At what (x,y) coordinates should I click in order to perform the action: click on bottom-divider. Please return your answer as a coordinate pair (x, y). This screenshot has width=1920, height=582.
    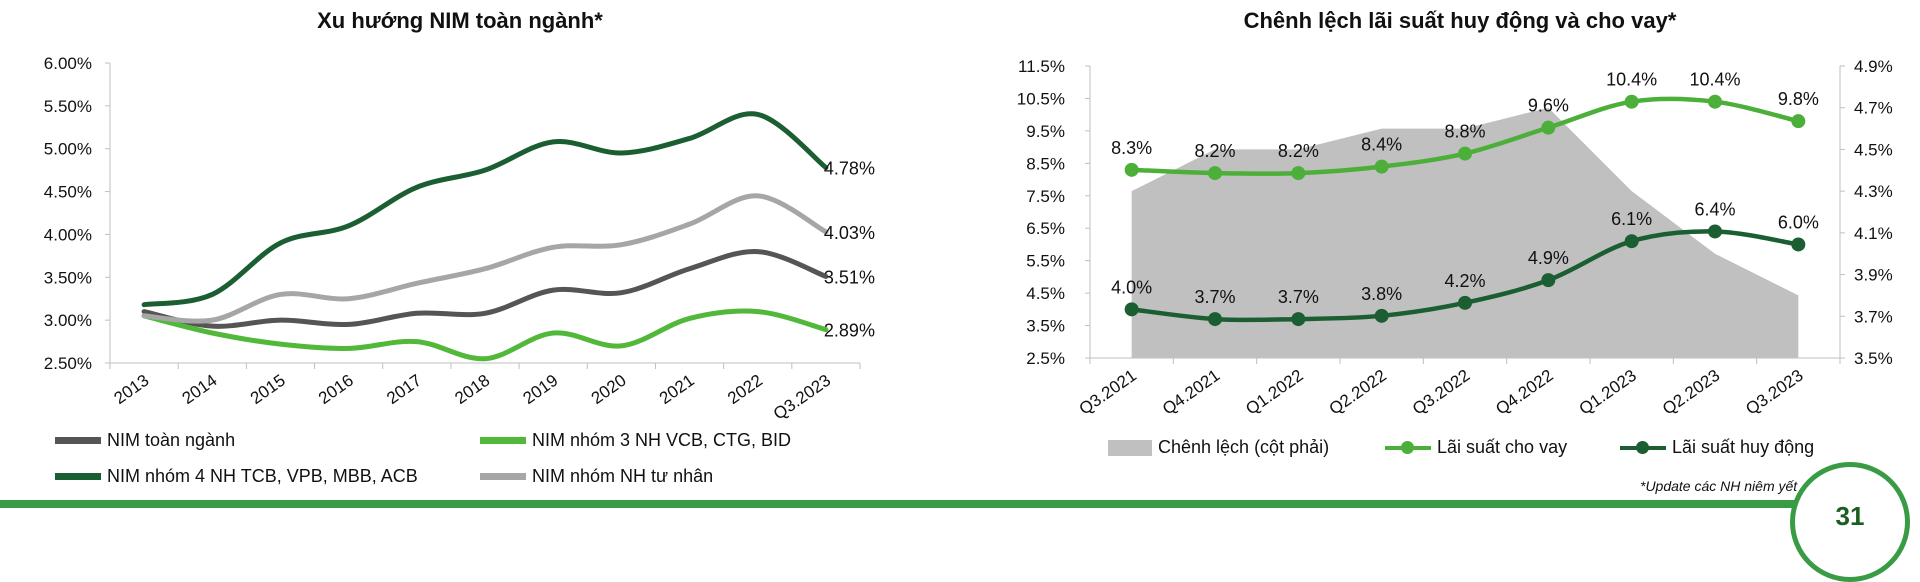
    Looking at the image, I should click on (900, 504).